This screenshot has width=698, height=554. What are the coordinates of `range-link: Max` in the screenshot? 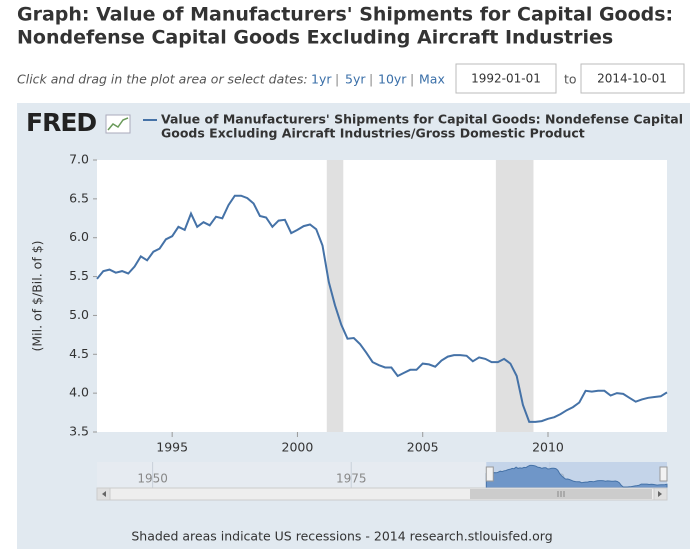 It's located at (432, 79).